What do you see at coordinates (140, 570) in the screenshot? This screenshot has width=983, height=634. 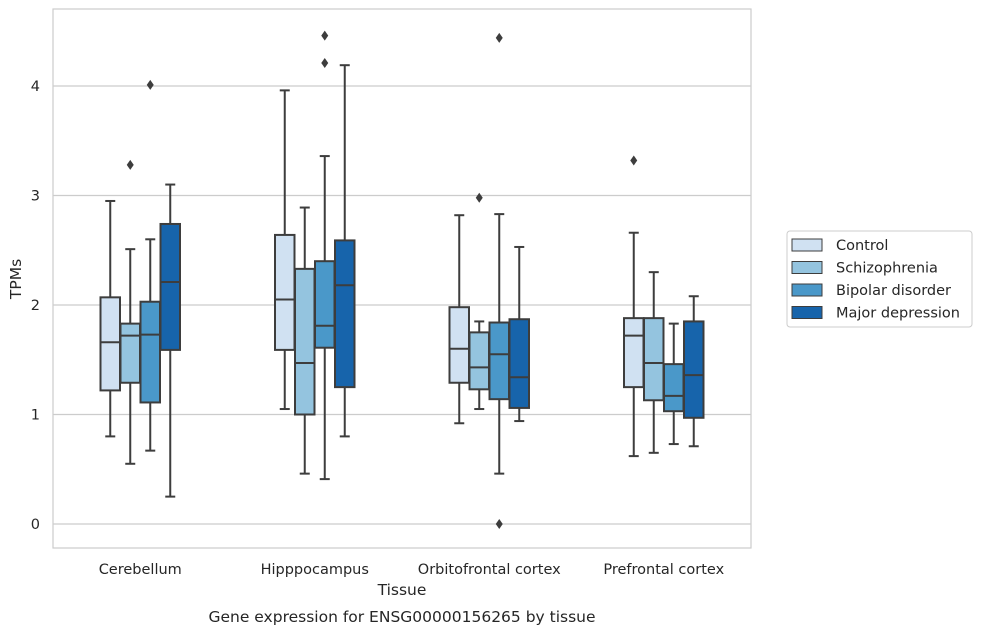 I see `x-tick-label: Cerebellum` at bounding box center [140, 570].